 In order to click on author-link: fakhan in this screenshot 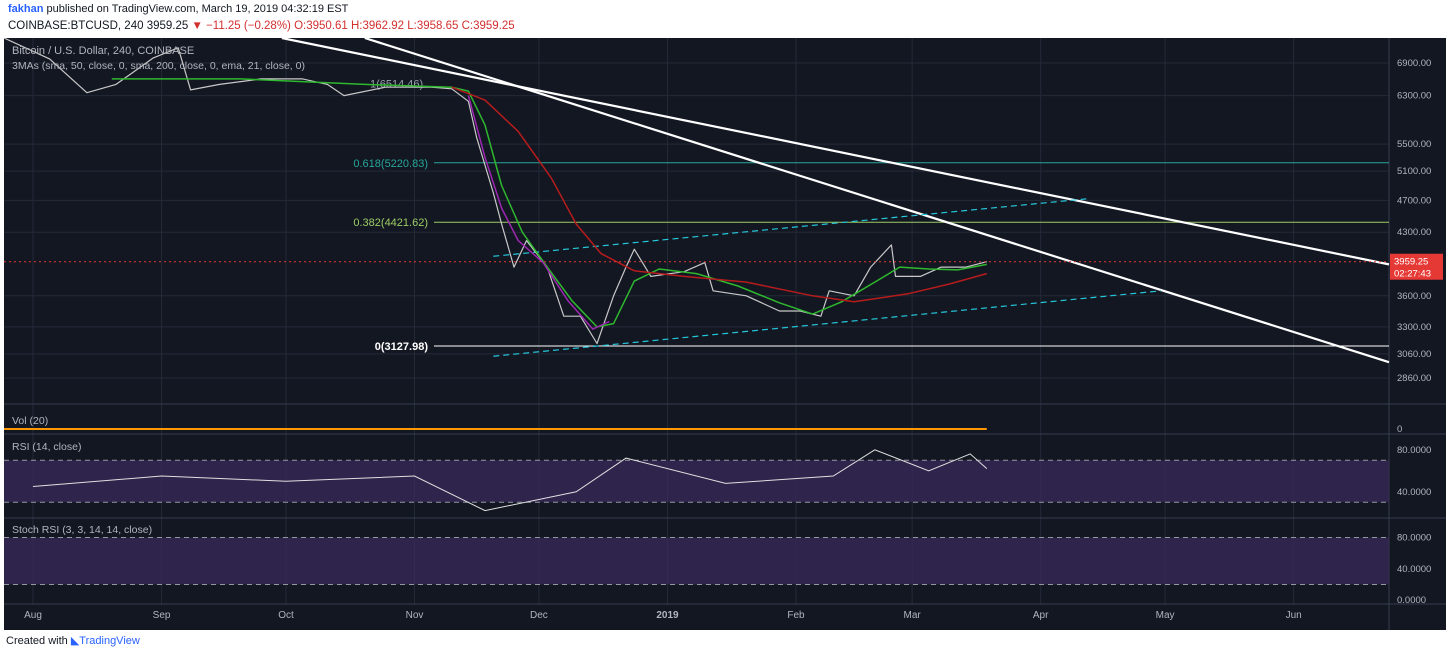, I will do `click(26, 9)`.